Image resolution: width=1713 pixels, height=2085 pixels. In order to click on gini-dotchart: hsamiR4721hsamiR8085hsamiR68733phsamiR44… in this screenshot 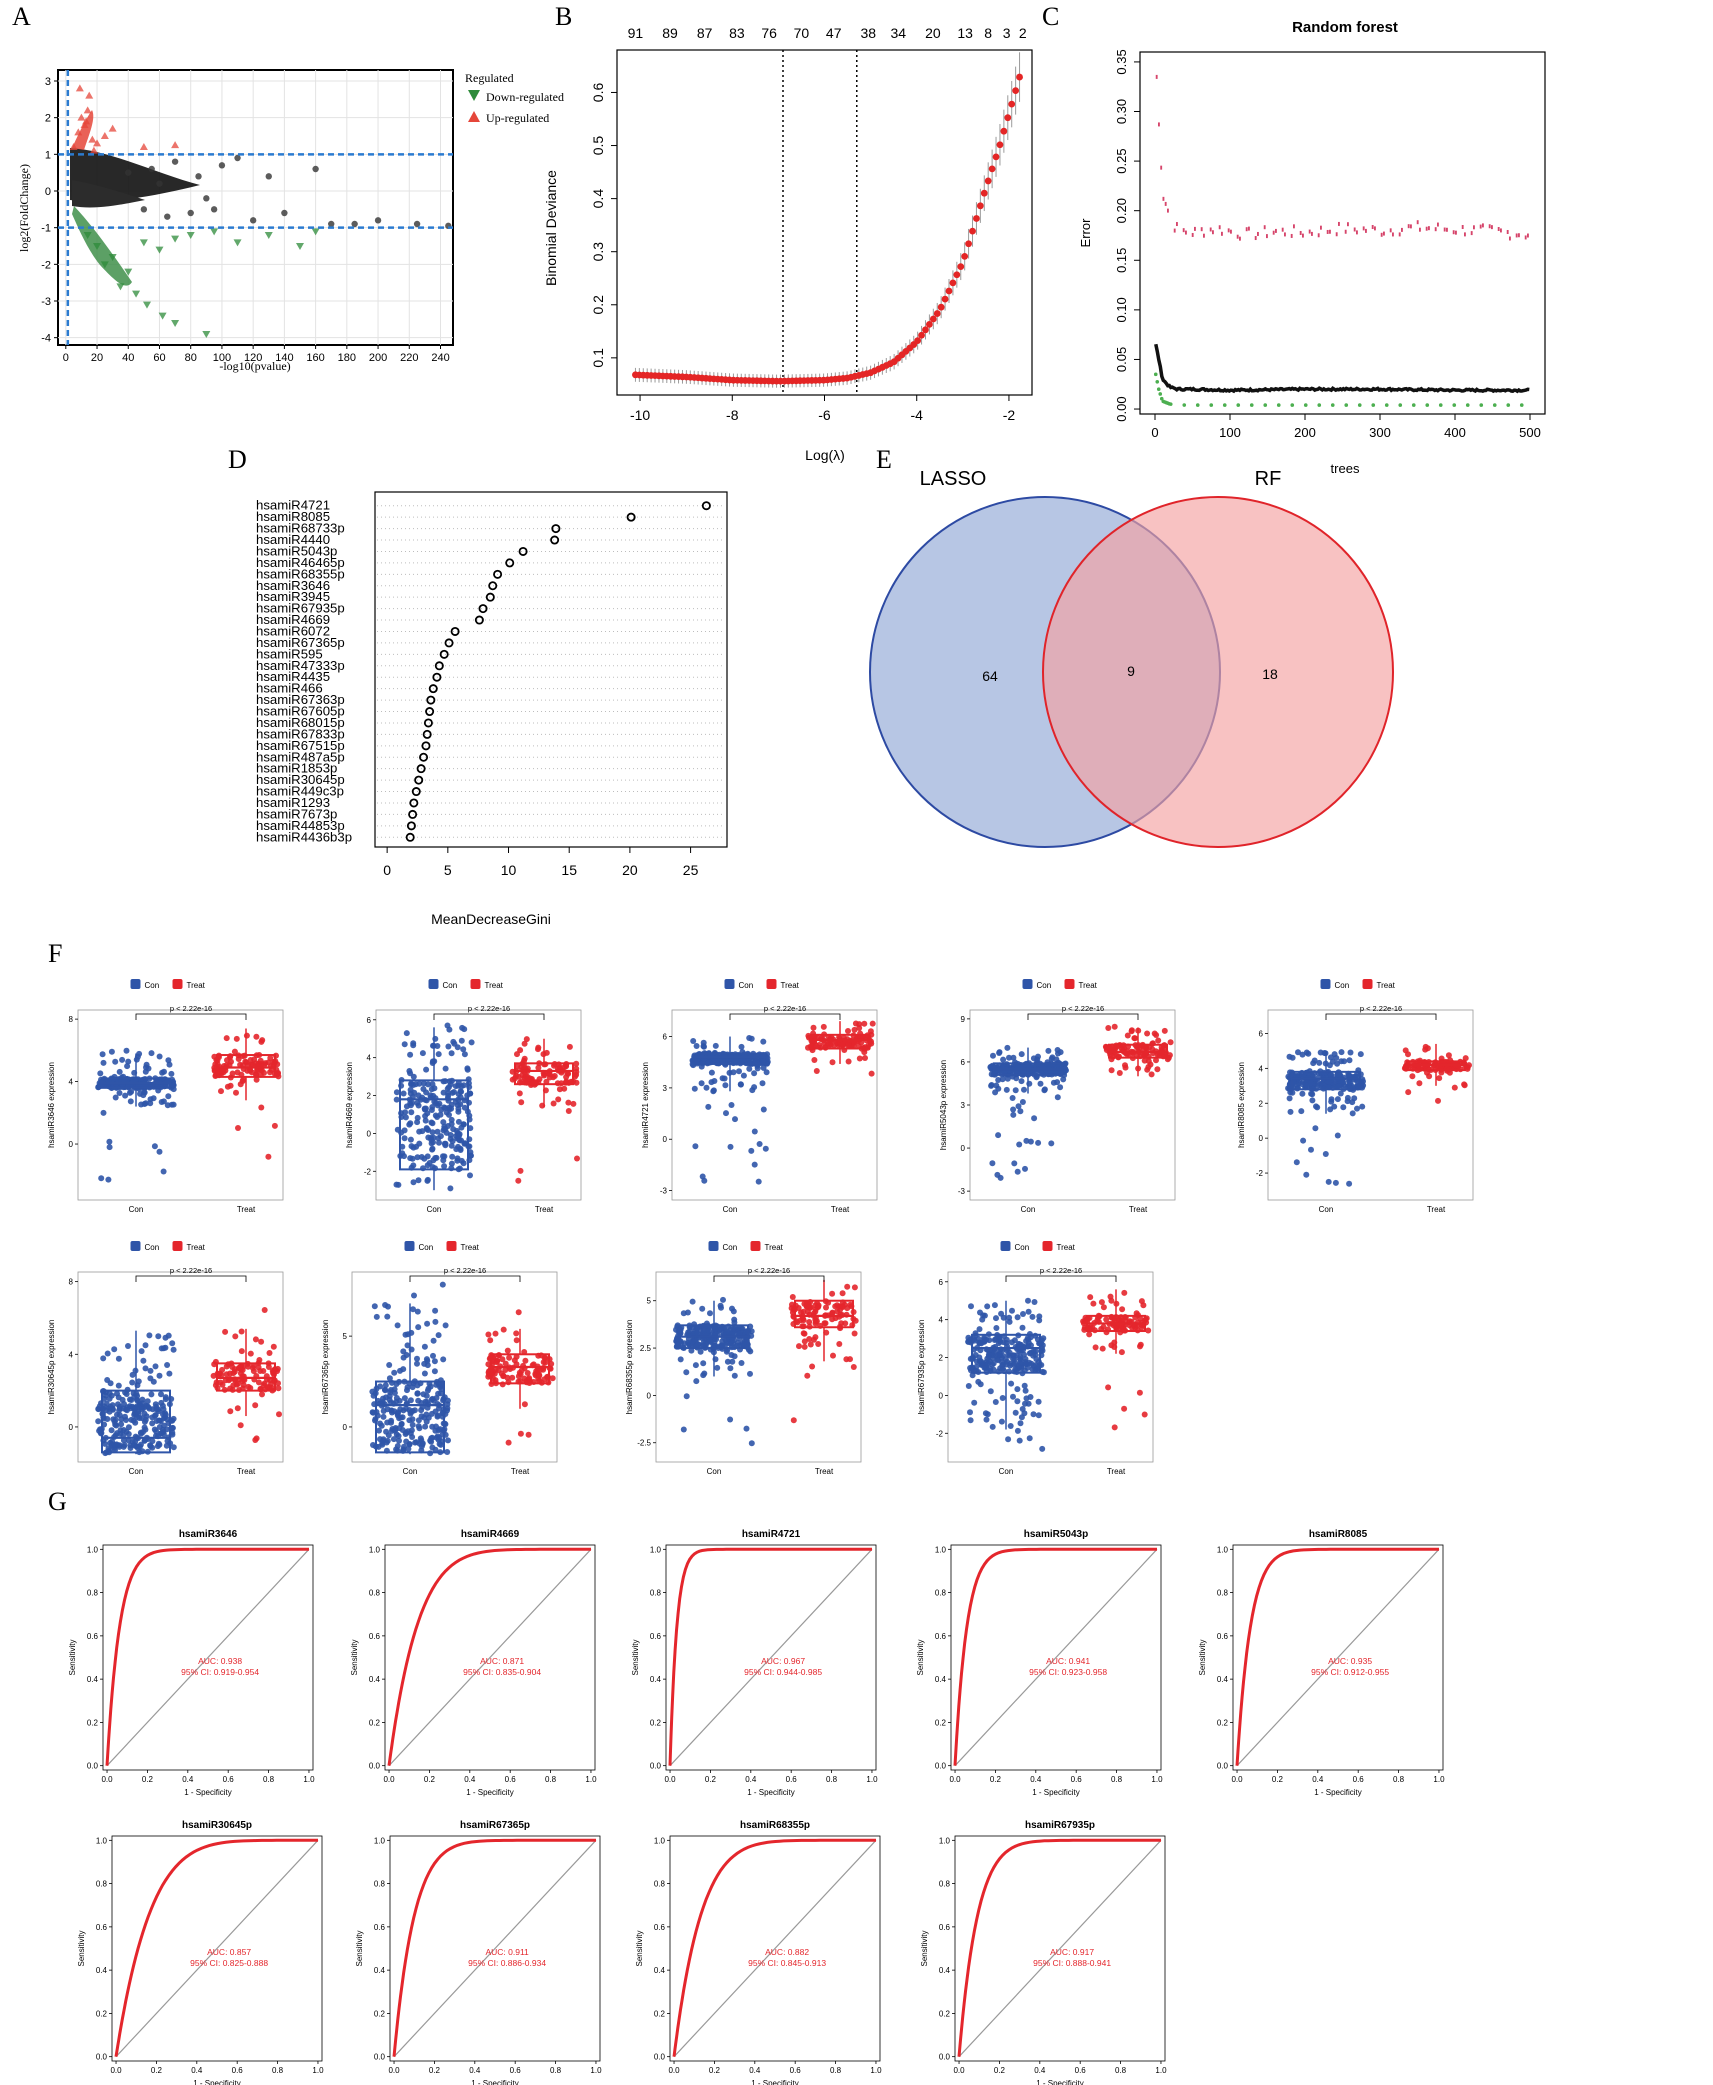, I will do `click(492, 709)`.